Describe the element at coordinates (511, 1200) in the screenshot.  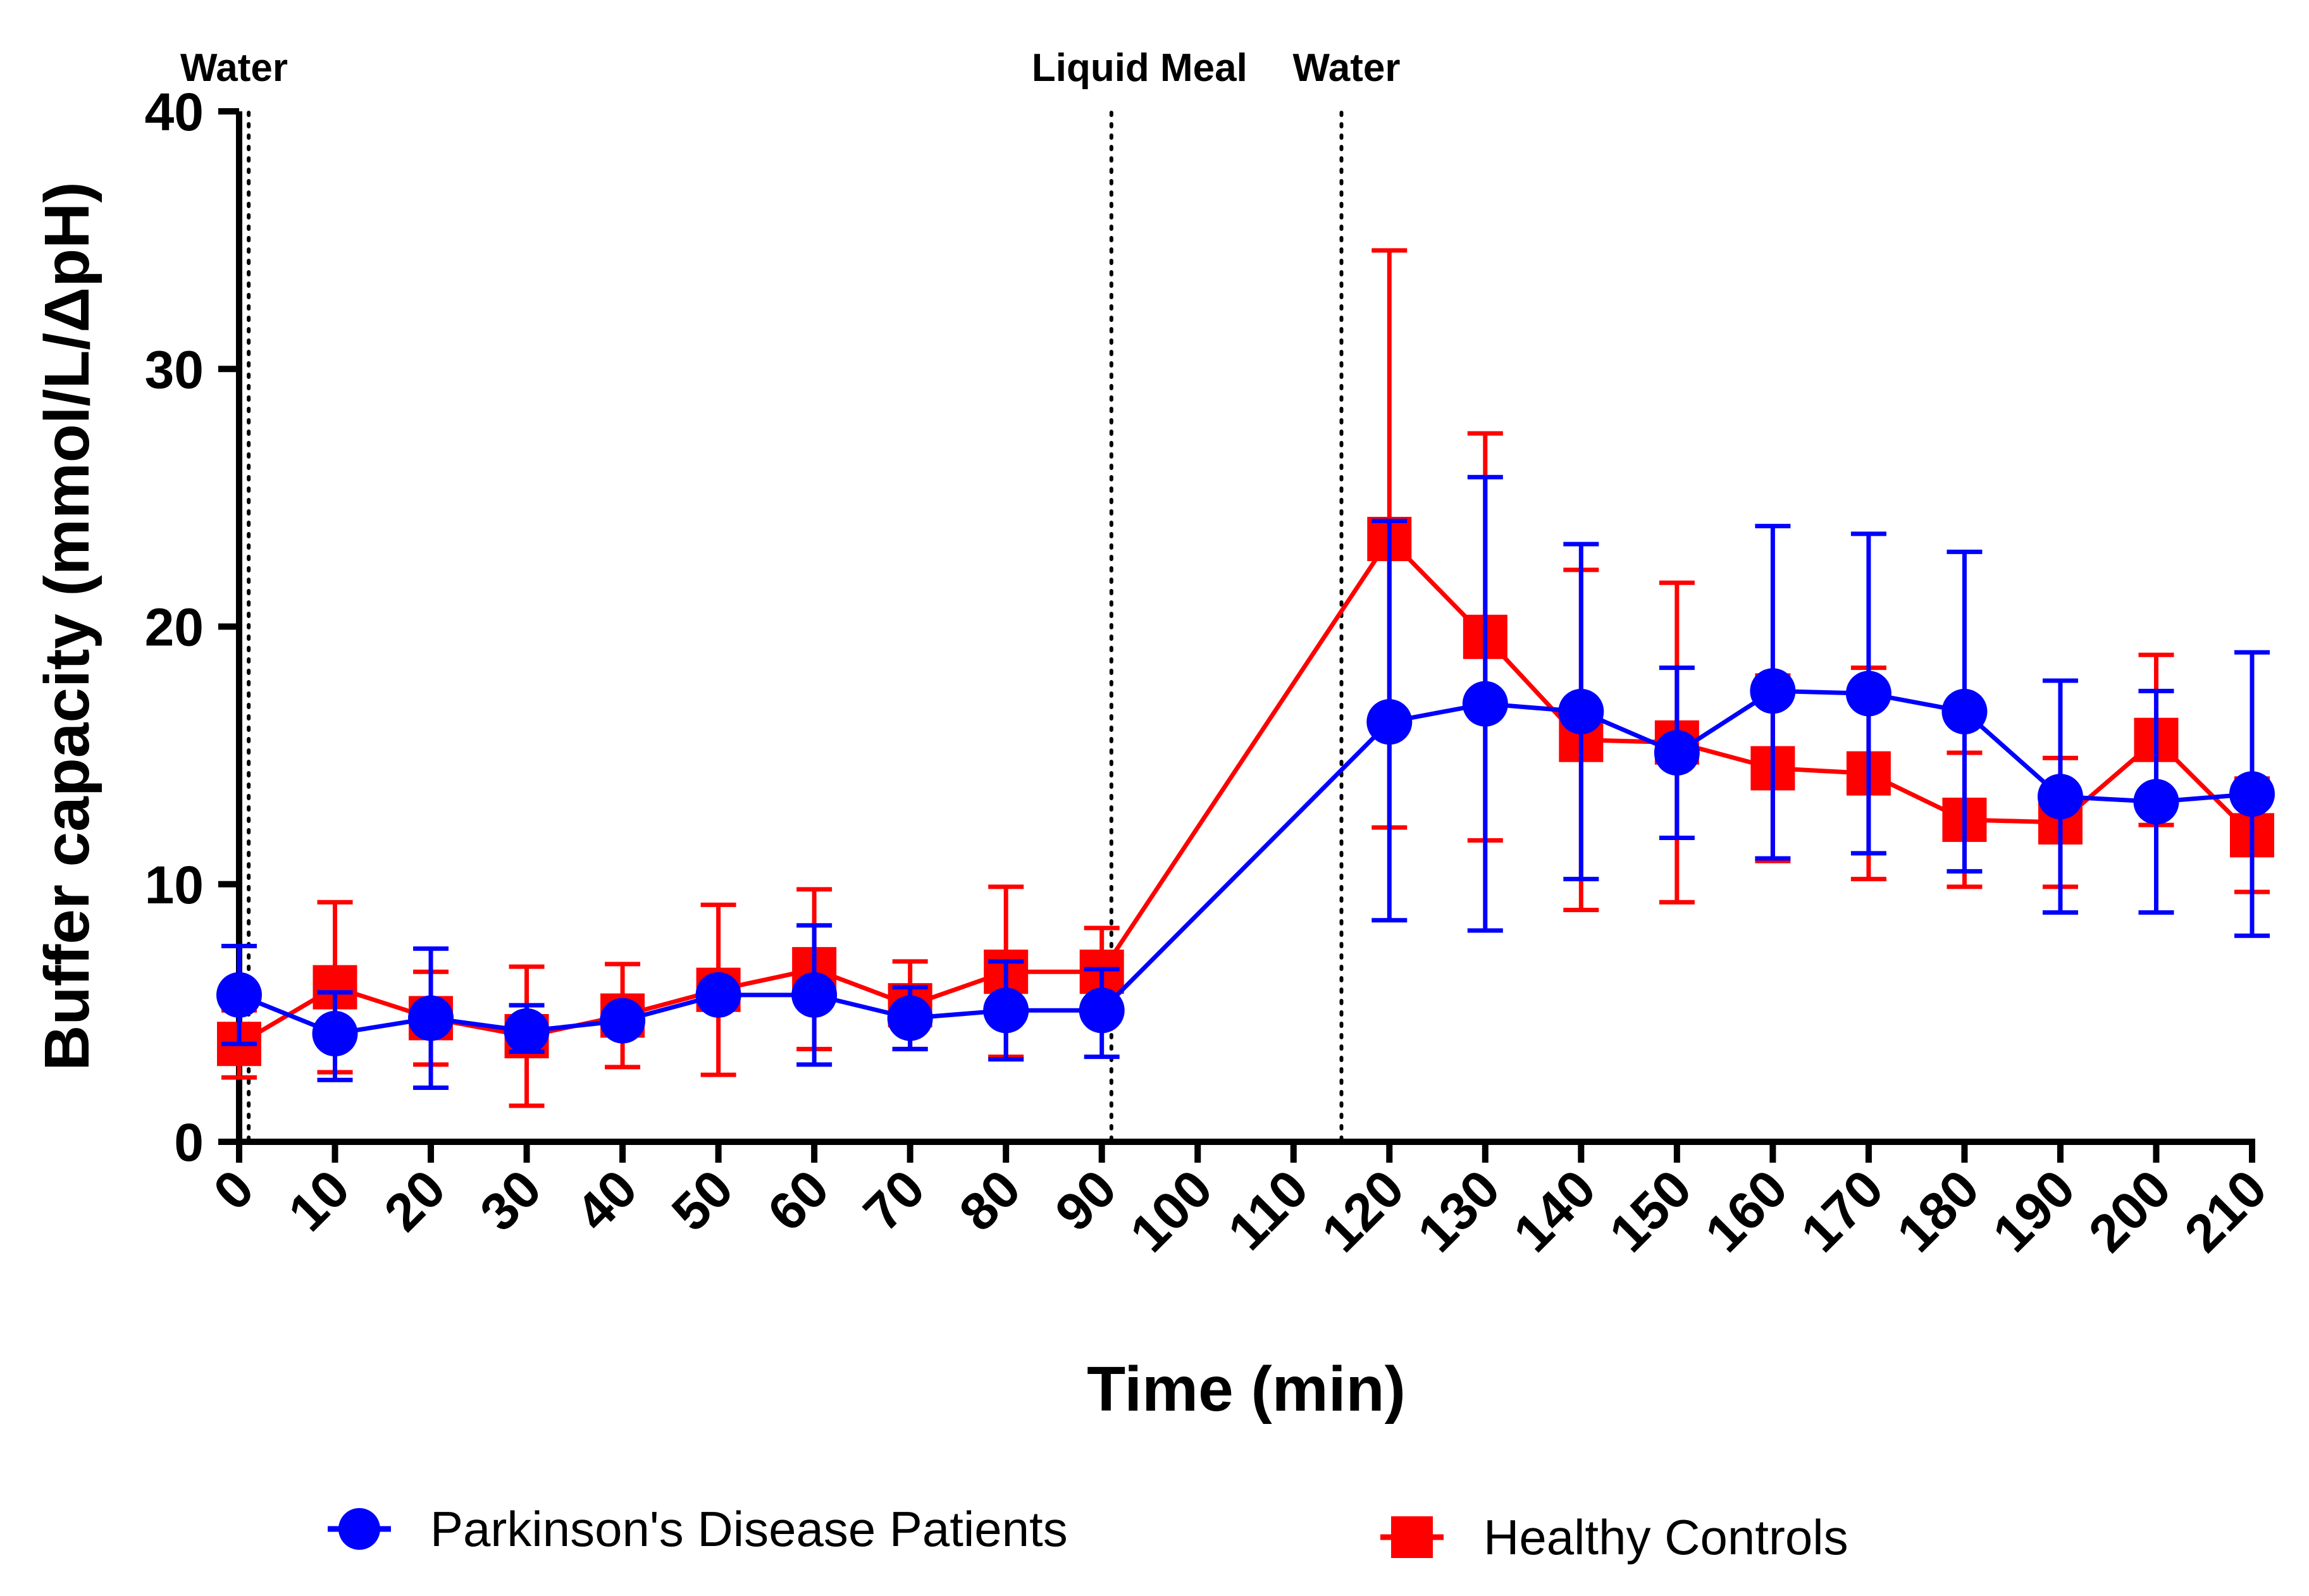
I see `x-tick-label-30: 30` at that location.